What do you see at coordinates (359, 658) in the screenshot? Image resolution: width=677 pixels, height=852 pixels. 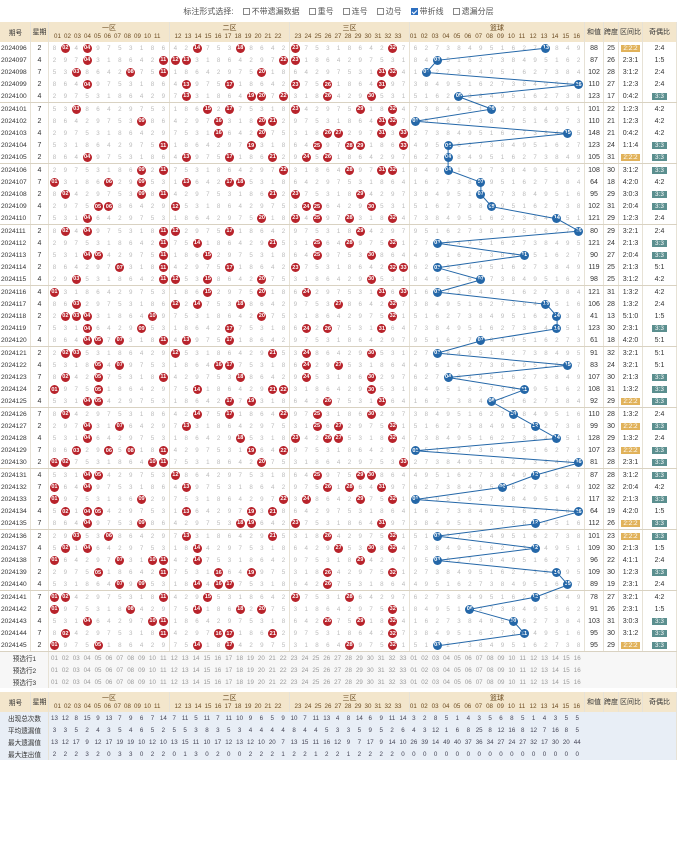 I see `forecast-cell: 29` at bounding box center [359, 658].